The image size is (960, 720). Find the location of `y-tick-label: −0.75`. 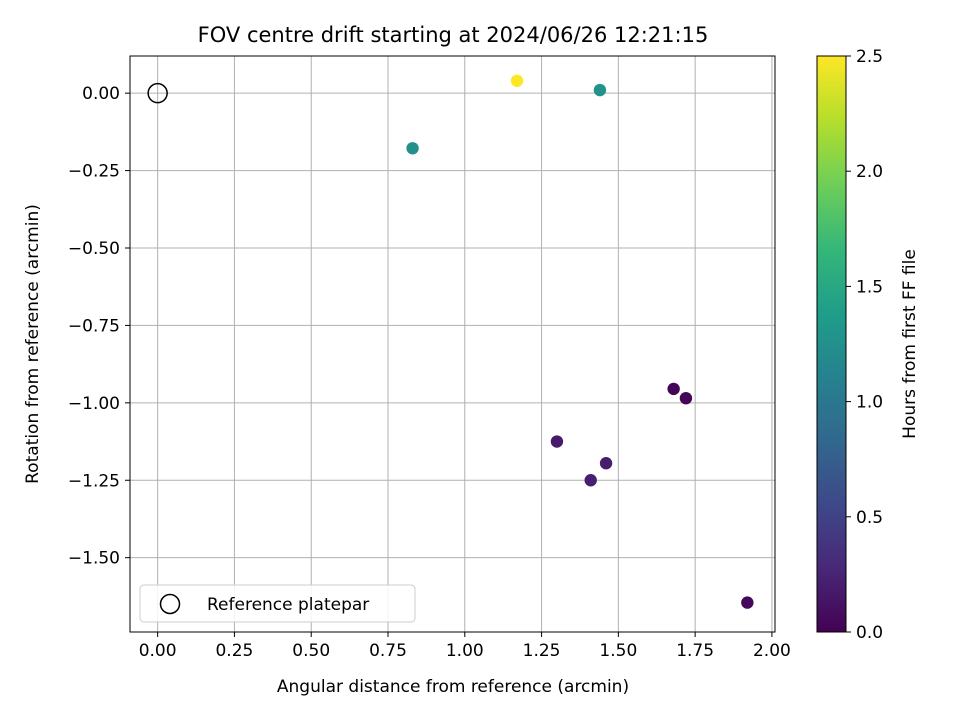

y-tick-label: −0.75 is located at coordinates (94, 326).